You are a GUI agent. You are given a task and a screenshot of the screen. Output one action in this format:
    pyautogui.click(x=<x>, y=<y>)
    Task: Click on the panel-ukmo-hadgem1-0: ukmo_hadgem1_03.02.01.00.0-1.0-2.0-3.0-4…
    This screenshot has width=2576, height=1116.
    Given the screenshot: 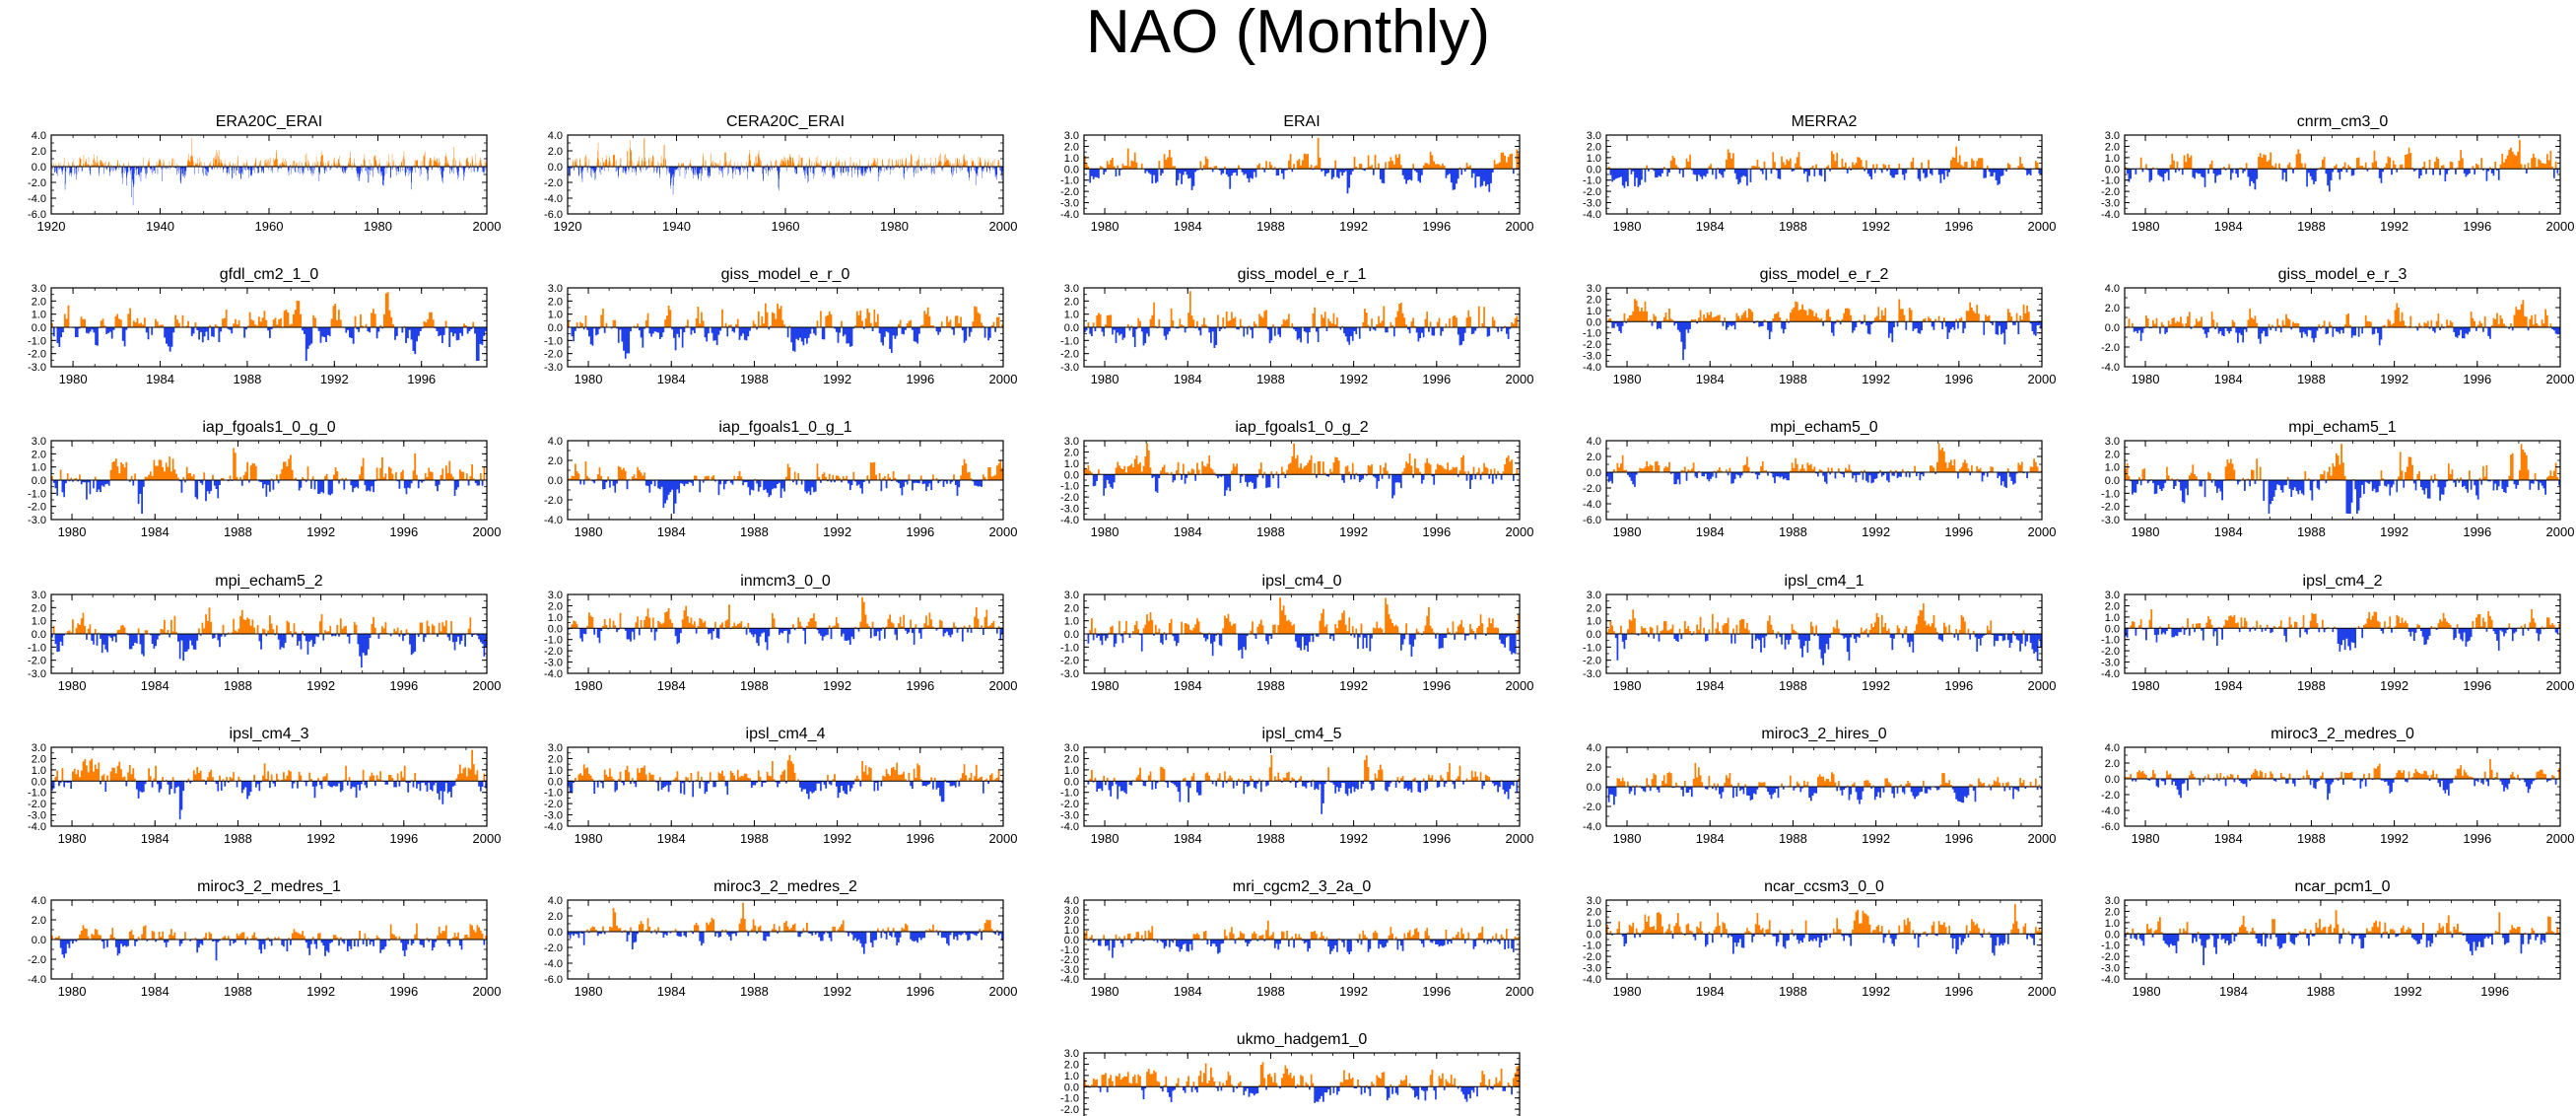 What is the action you would take?
    pyautogui.click(x=1290, y=1073)
    